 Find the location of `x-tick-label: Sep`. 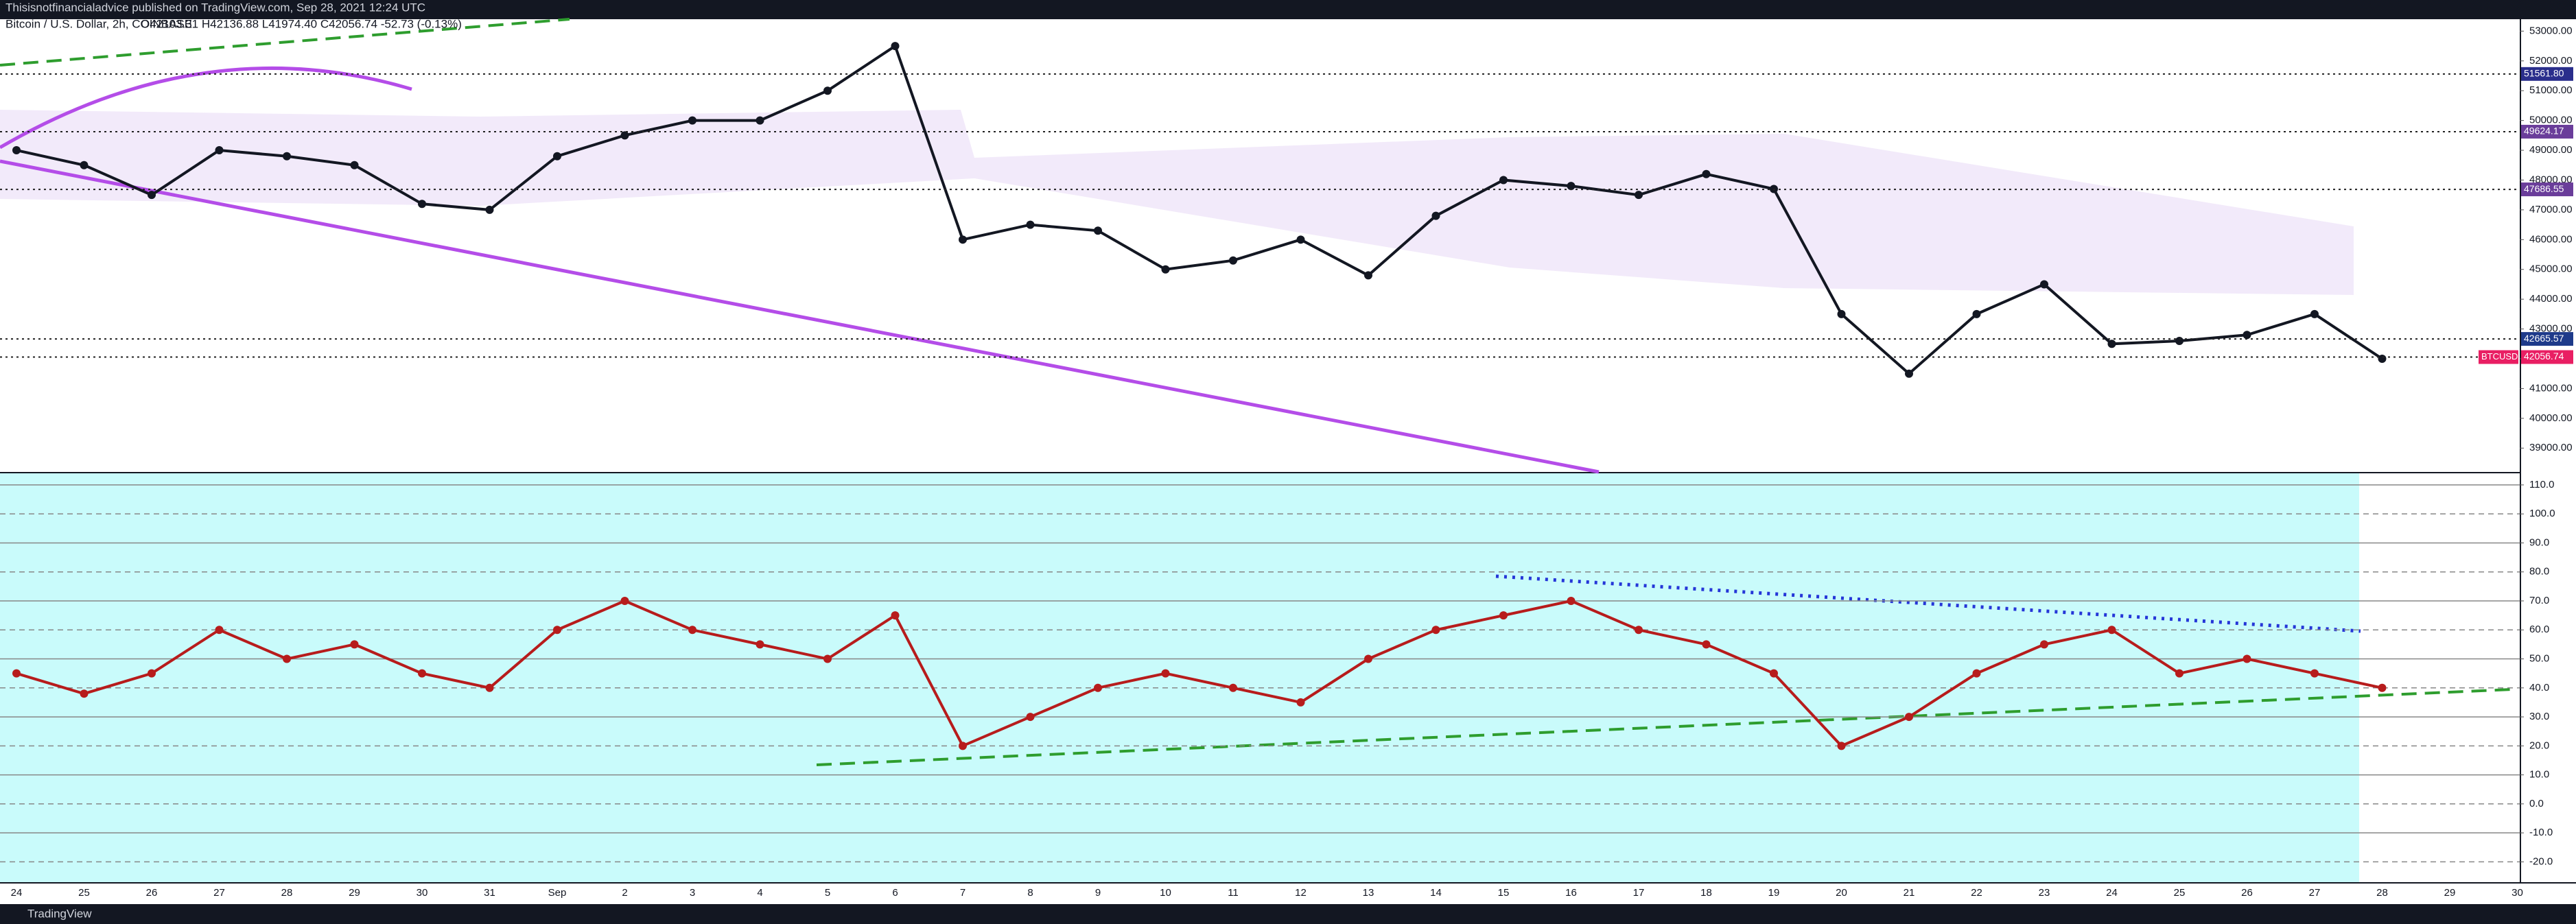

x-tick-label: Sep is located at coordinates (557, 893).